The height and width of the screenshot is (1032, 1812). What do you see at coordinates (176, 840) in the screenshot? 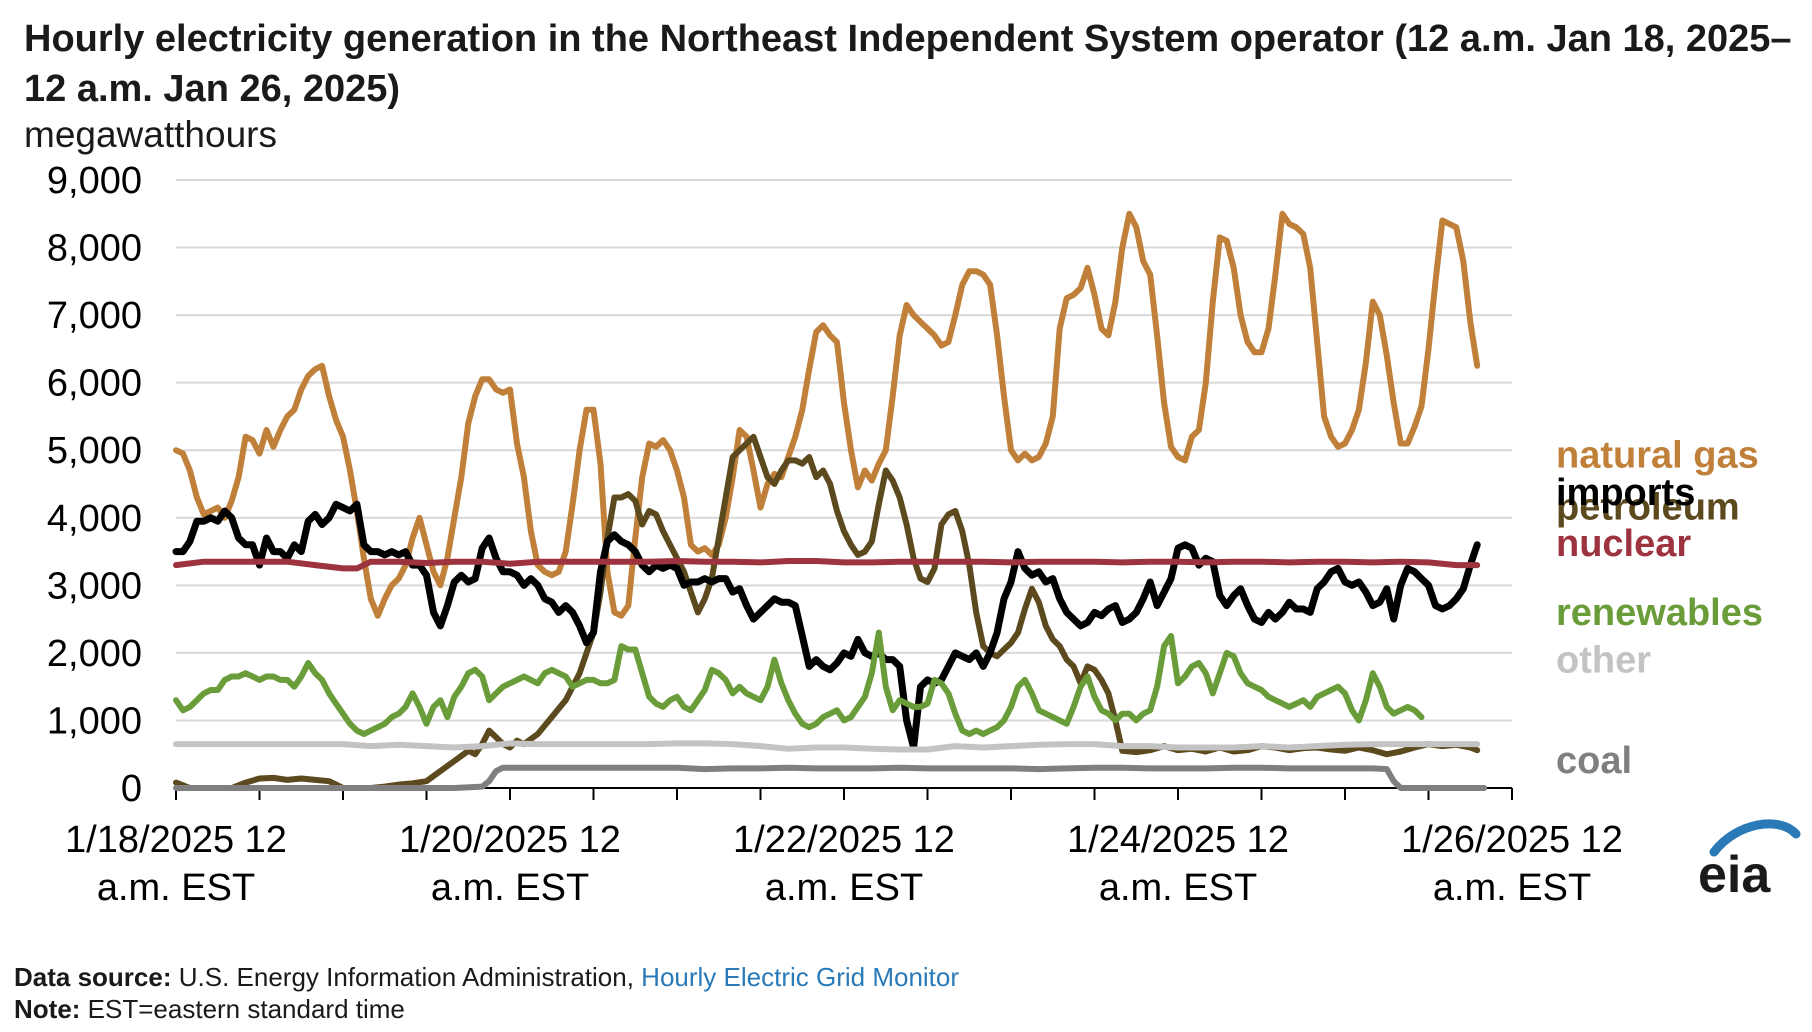
I see `x-tick-label: 1/18/2025 12` at bounding box center [176, 840].